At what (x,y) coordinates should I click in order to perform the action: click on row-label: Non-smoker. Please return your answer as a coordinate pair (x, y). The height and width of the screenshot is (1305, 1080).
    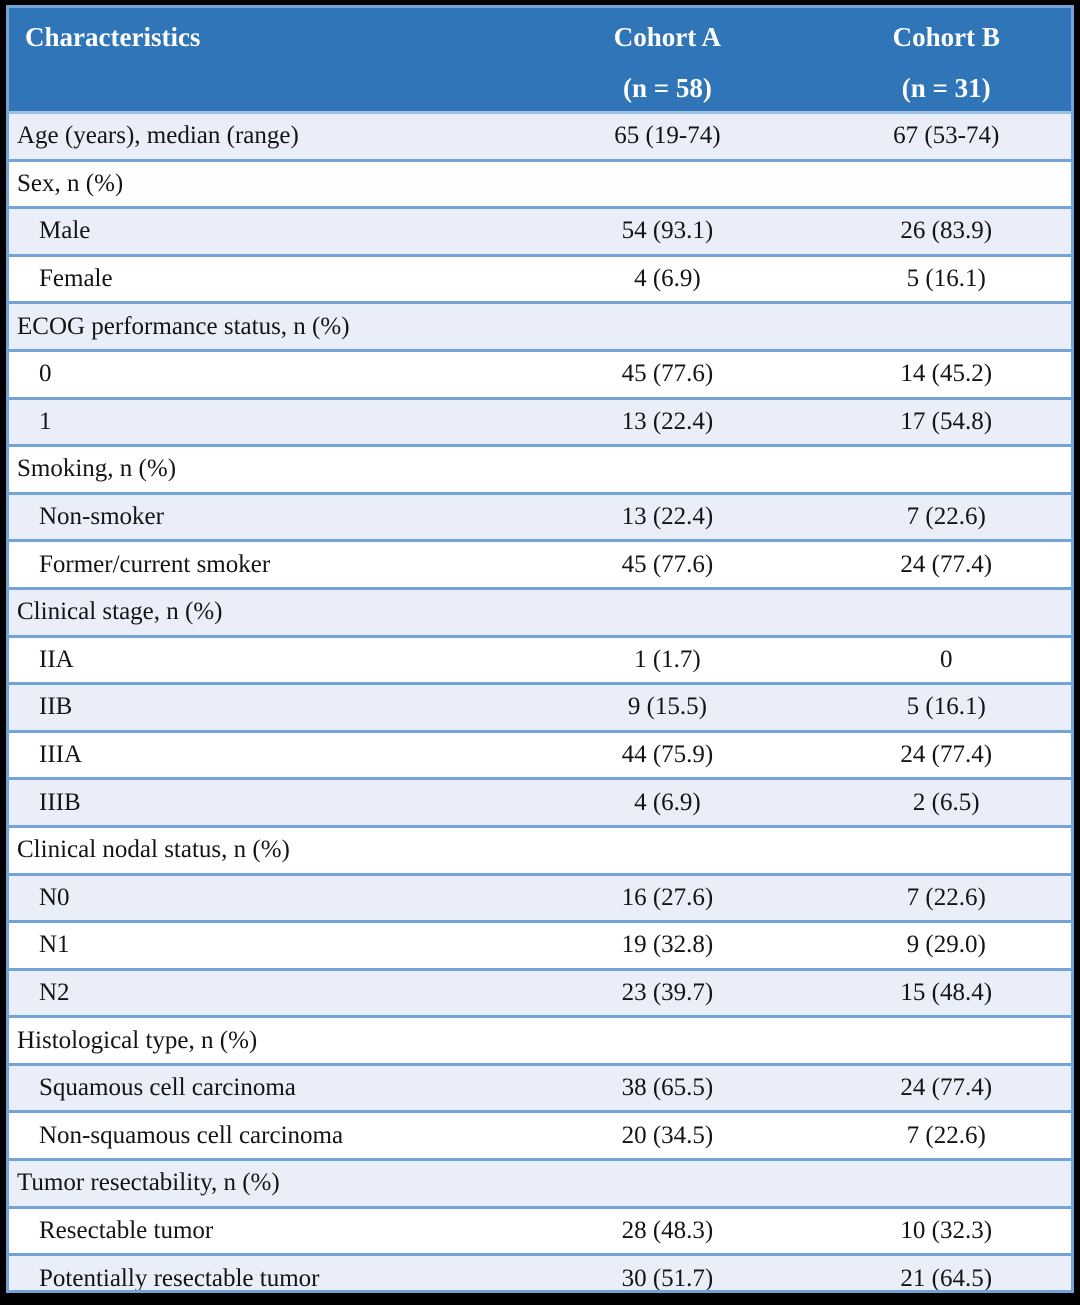
    Looking at the image, I should click on (261, 518).